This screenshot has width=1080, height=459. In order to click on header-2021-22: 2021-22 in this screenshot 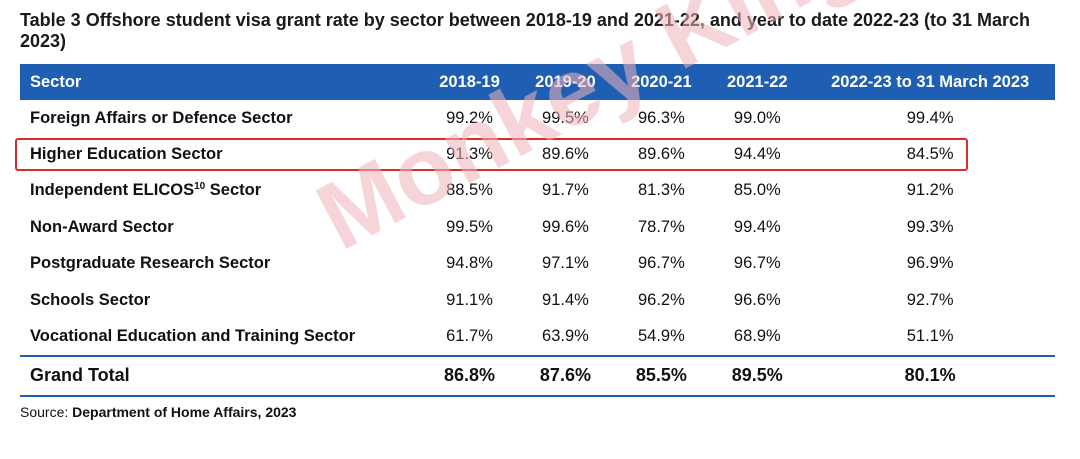, I will do `click(757, 82)`.